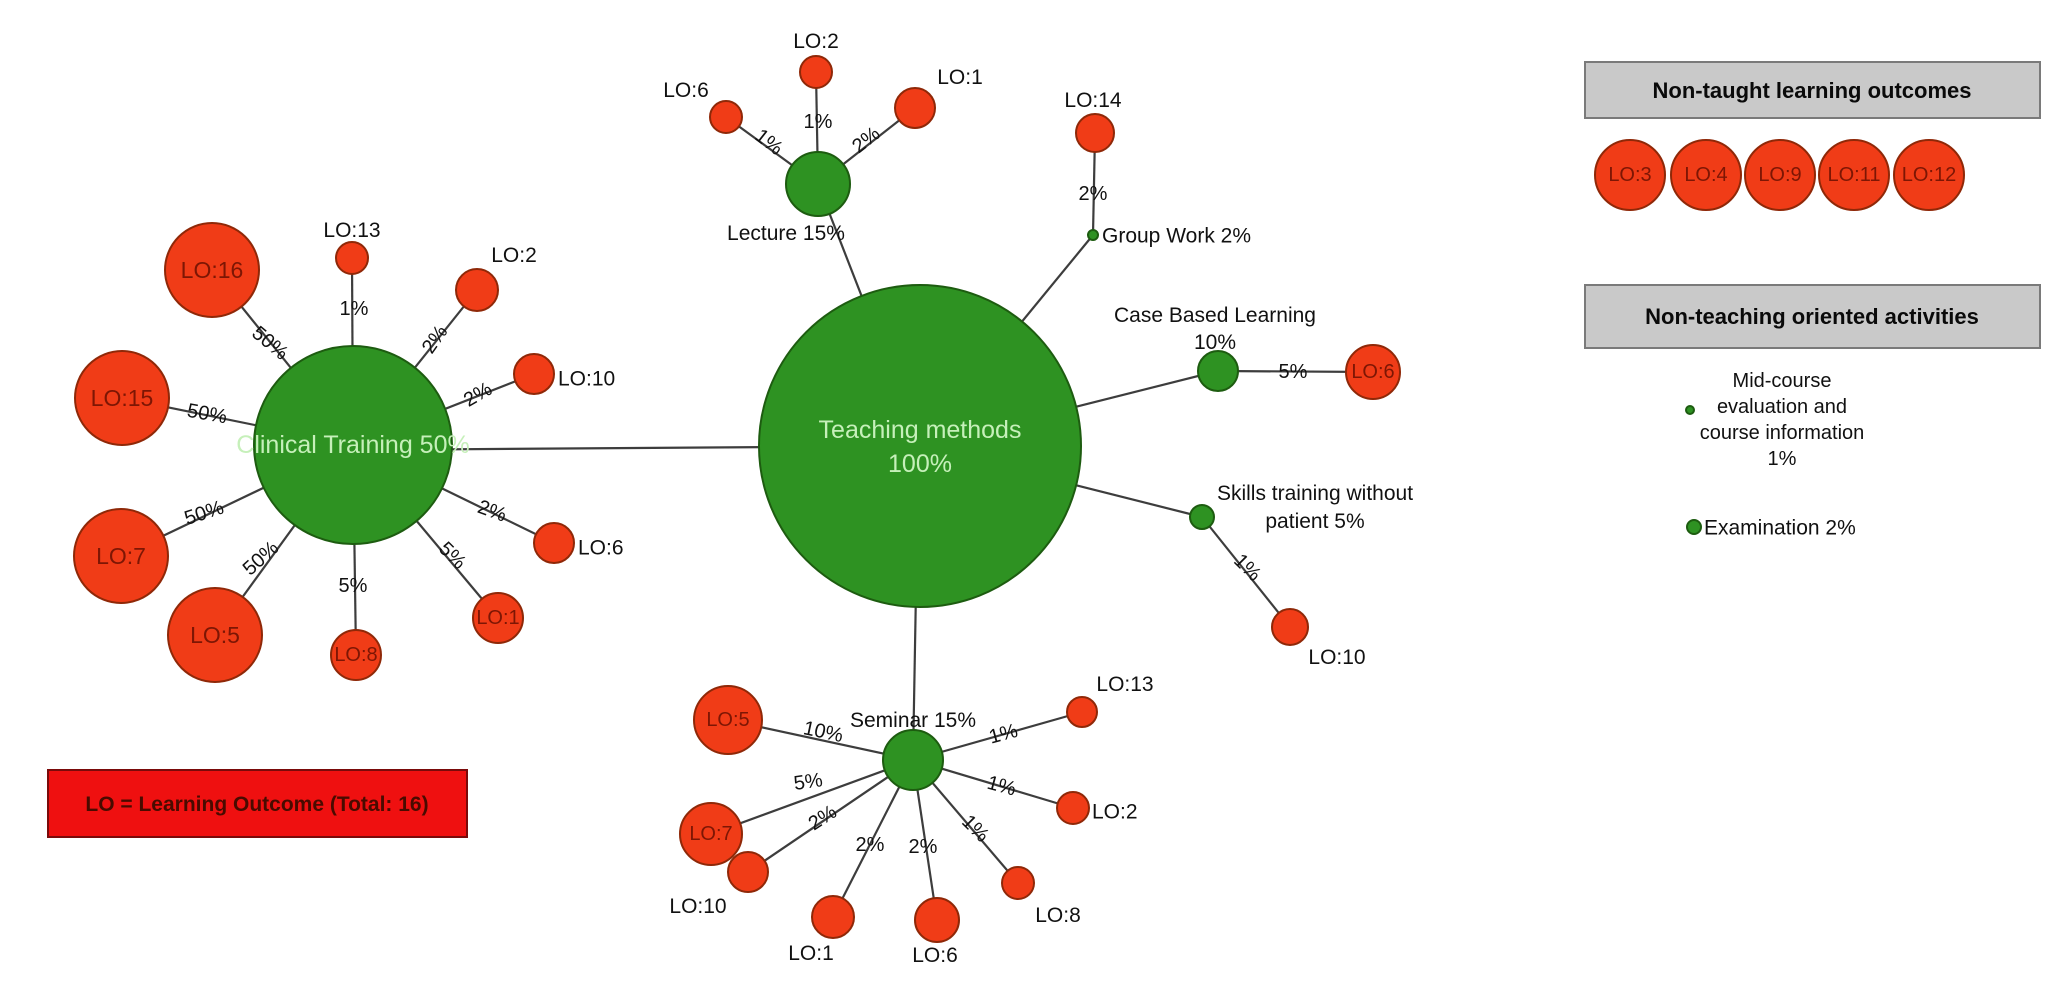  What do you see at coordinates (204, 513) in the screenshot?
I see `pct-clinical-lo7: 50%` at bounding box center [204, 513].